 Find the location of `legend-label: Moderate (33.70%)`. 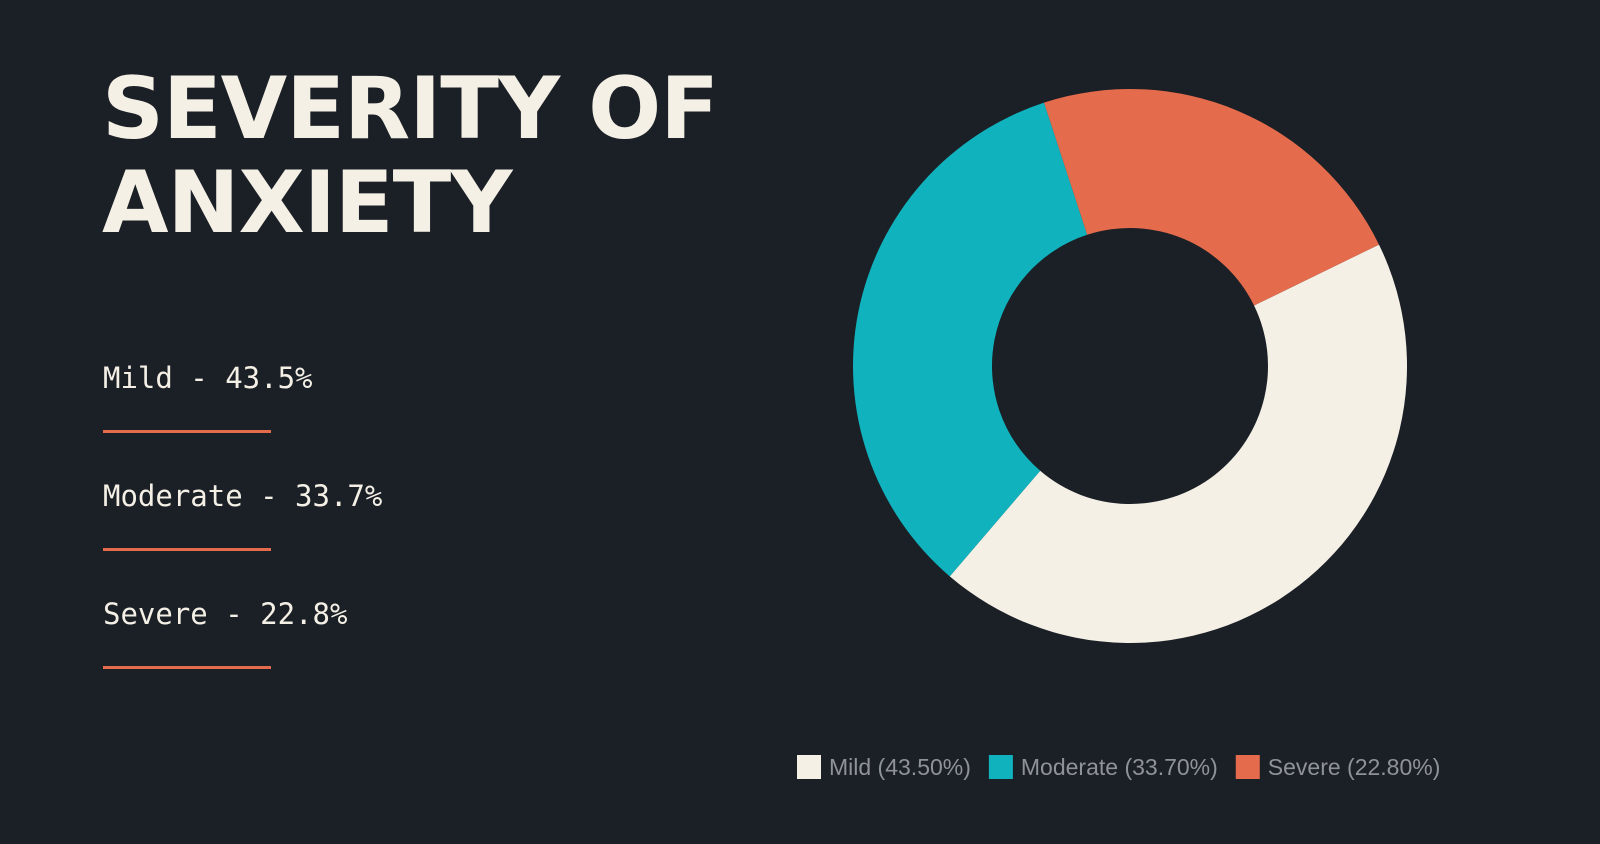

legend-label: Moderate (33.70%) is located at coordinates (1119, 767).